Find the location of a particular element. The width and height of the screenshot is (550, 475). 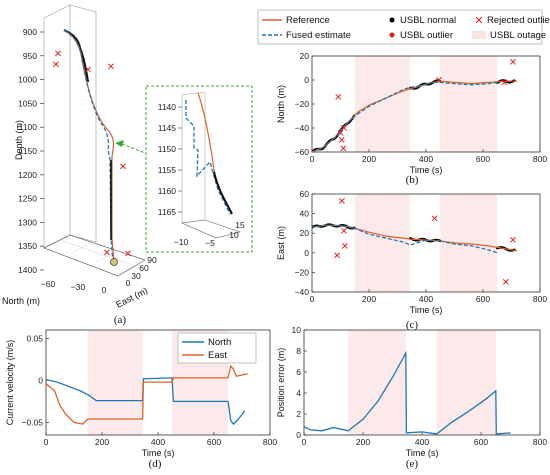

legend-swatch-outage is located at coordinates (479, 35).